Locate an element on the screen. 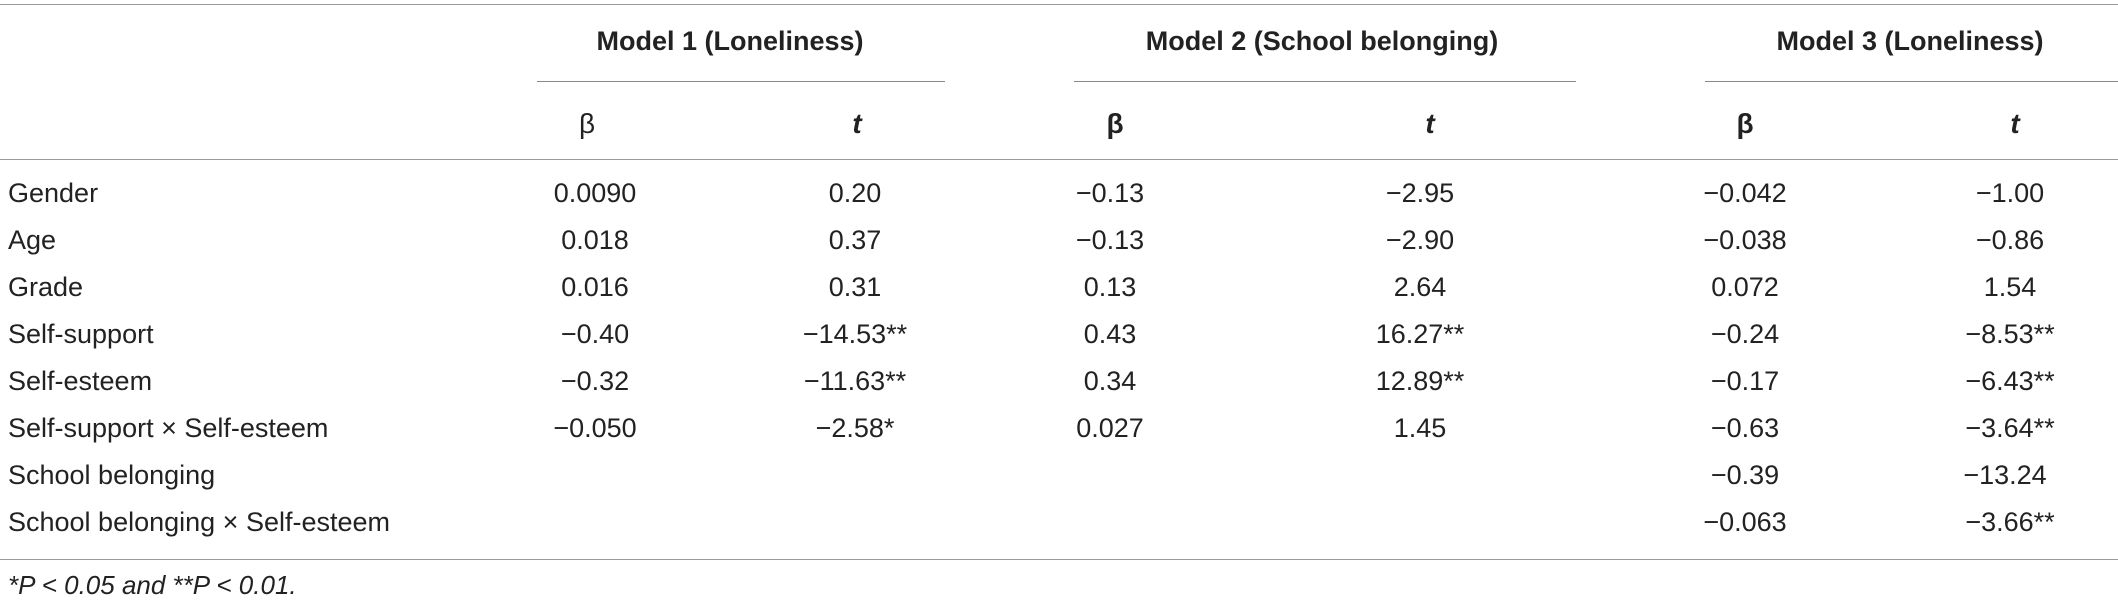  model-1-spanner-rule is located at coordinates (741, 81).